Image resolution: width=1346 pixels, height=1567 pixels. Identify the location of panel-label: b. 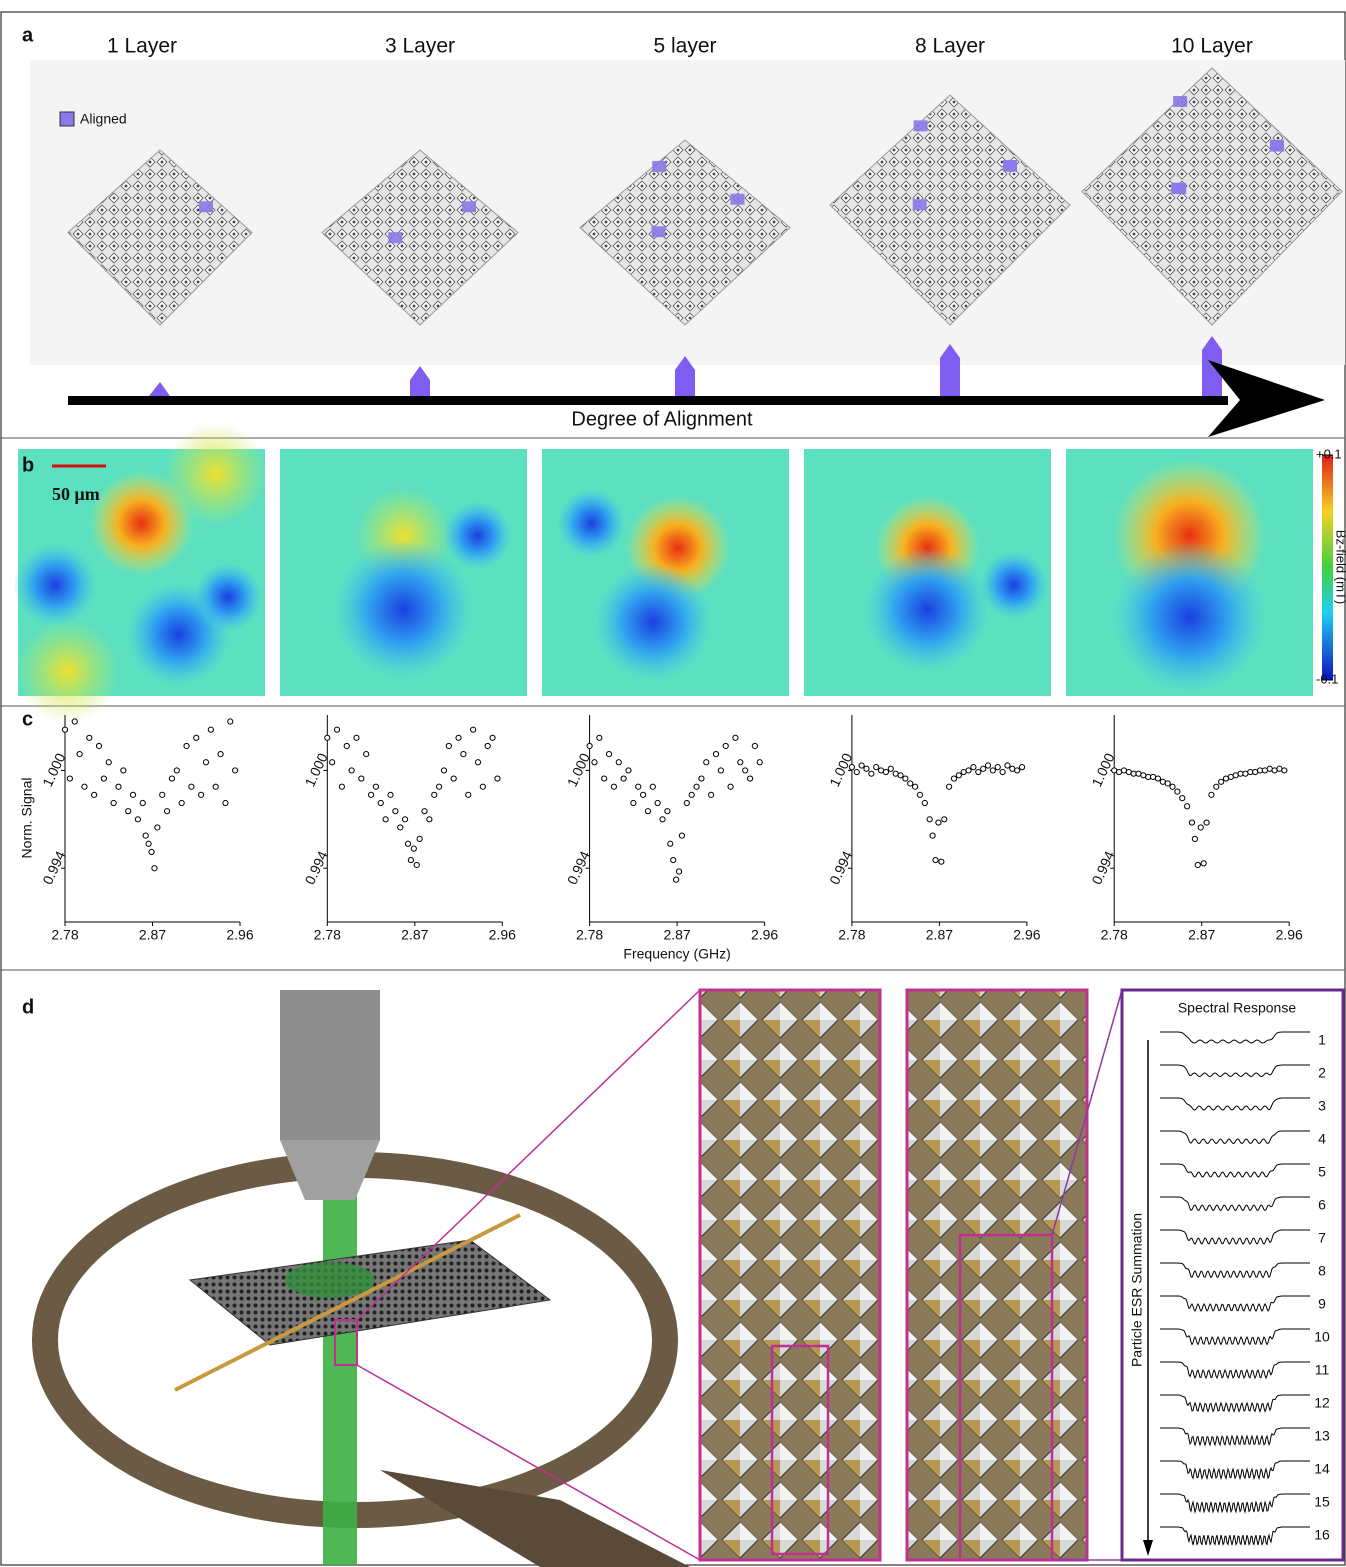
(28, 465).